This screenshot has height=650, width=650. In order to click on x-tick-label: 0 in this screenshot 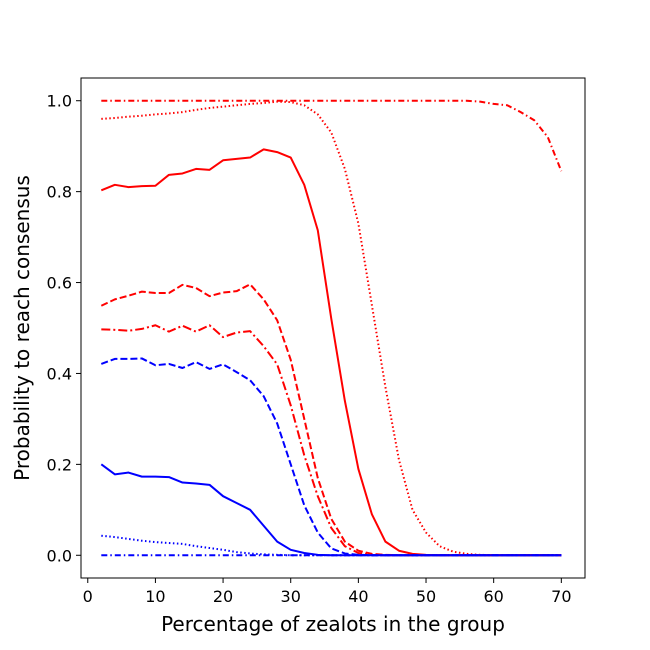, I will do `click(88, 596)`.